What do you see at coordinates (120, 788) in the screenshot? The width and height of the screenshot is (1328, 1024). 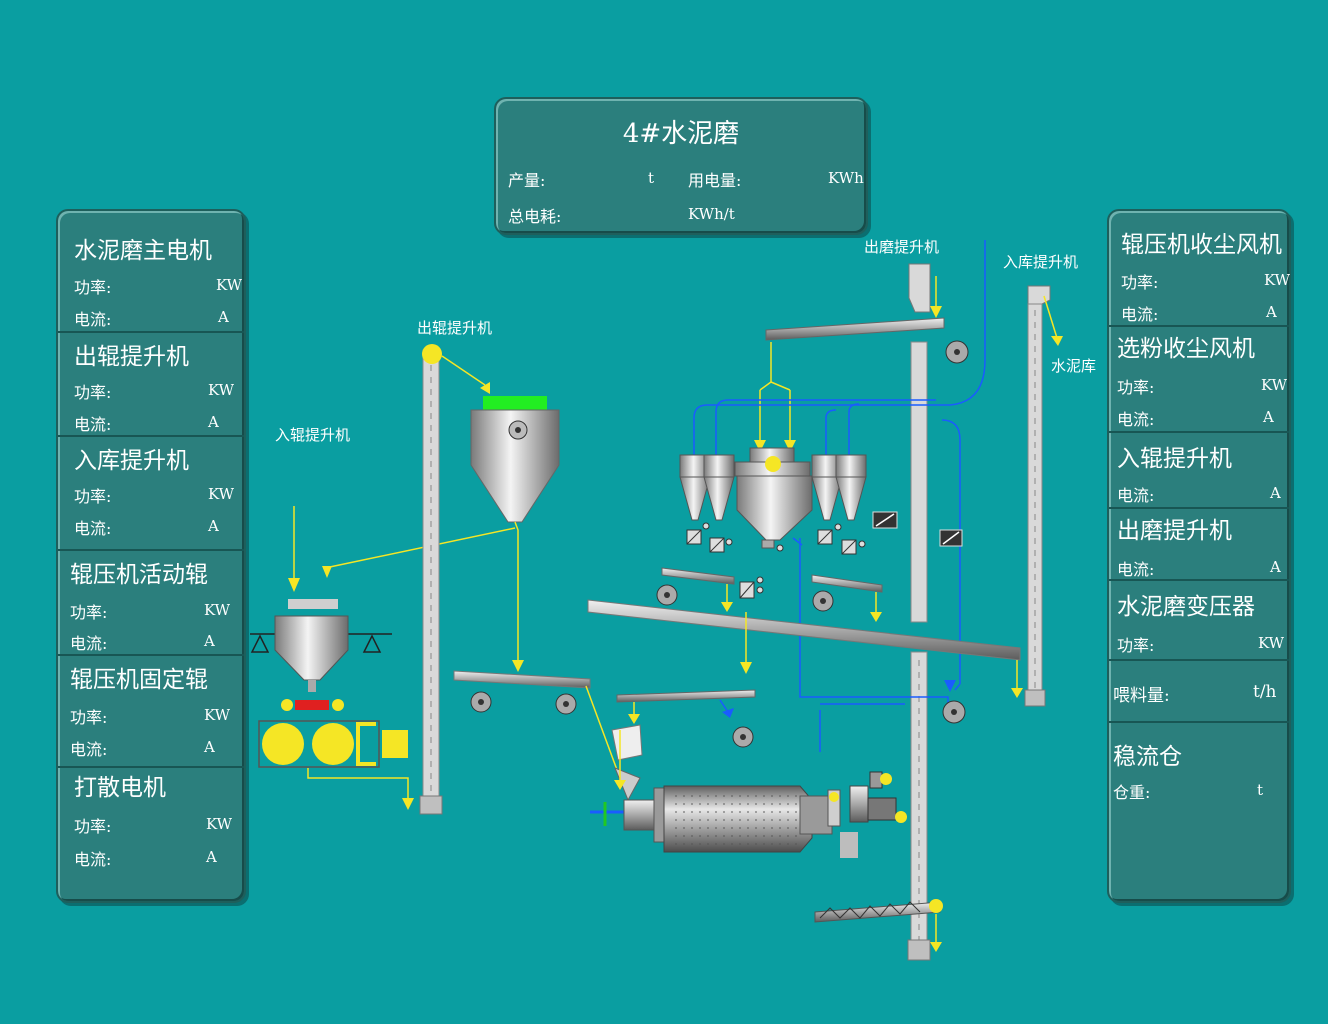 I see `section-title: 打散电机` at bounding box center [120, 788].